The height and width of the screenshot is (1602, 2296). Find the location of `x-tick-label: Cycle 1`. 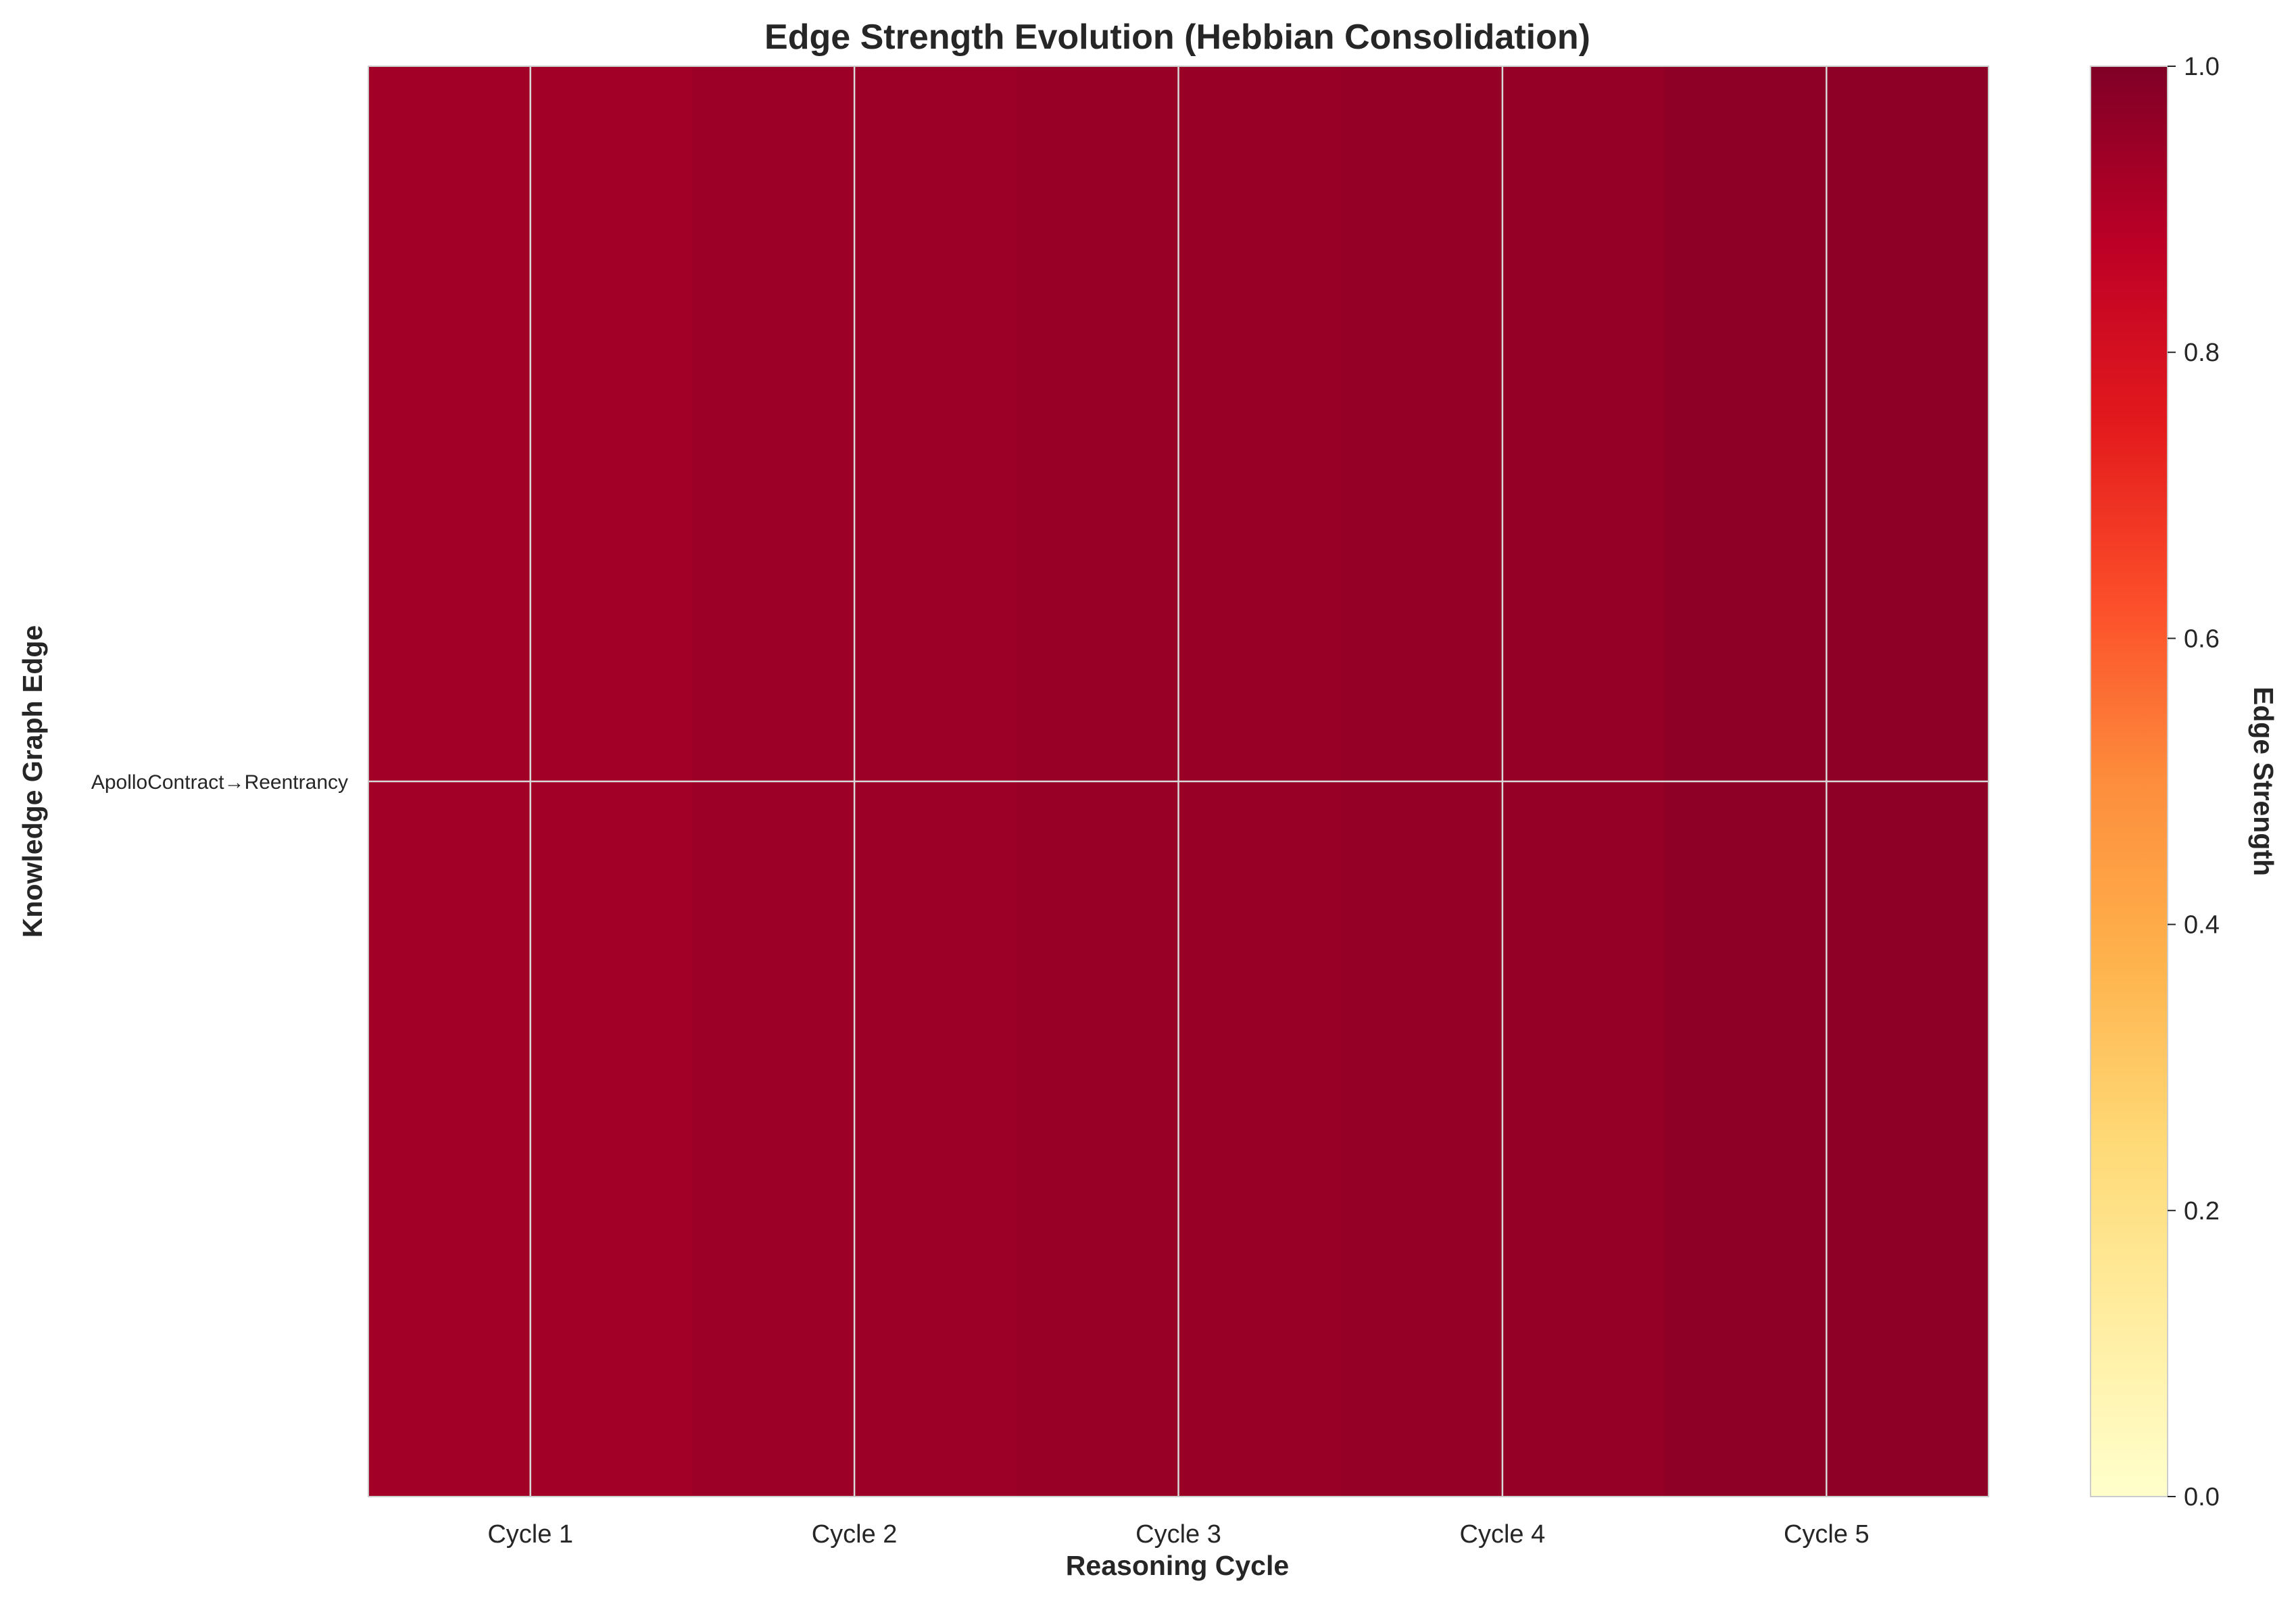

x-tick-label: Cycle 1 is located at coordinates (530, 1535).